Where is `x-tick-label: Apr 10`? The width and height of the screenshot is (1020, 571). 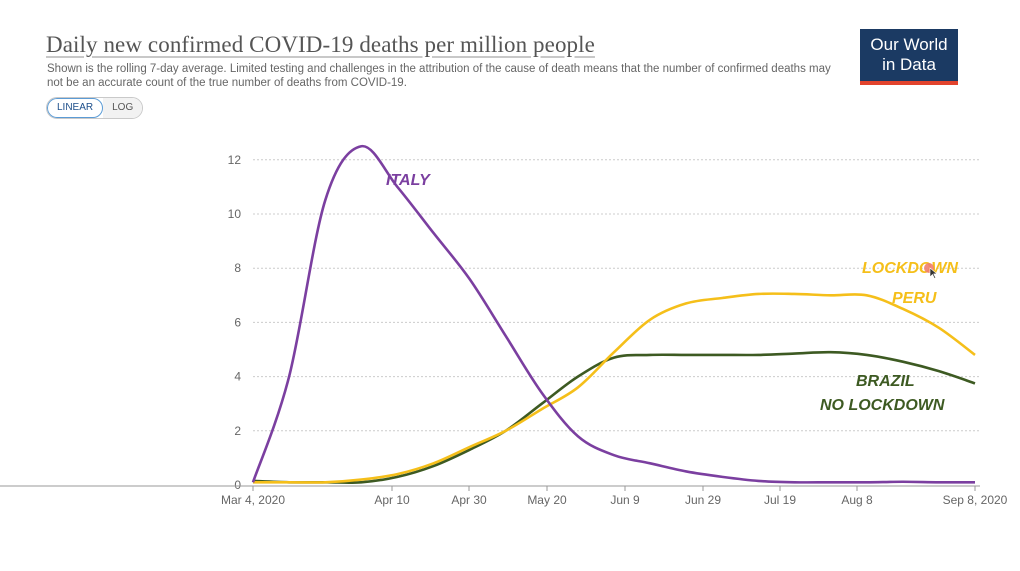 x-tick-label: Apr 10 is located at coordinates (392, 500).